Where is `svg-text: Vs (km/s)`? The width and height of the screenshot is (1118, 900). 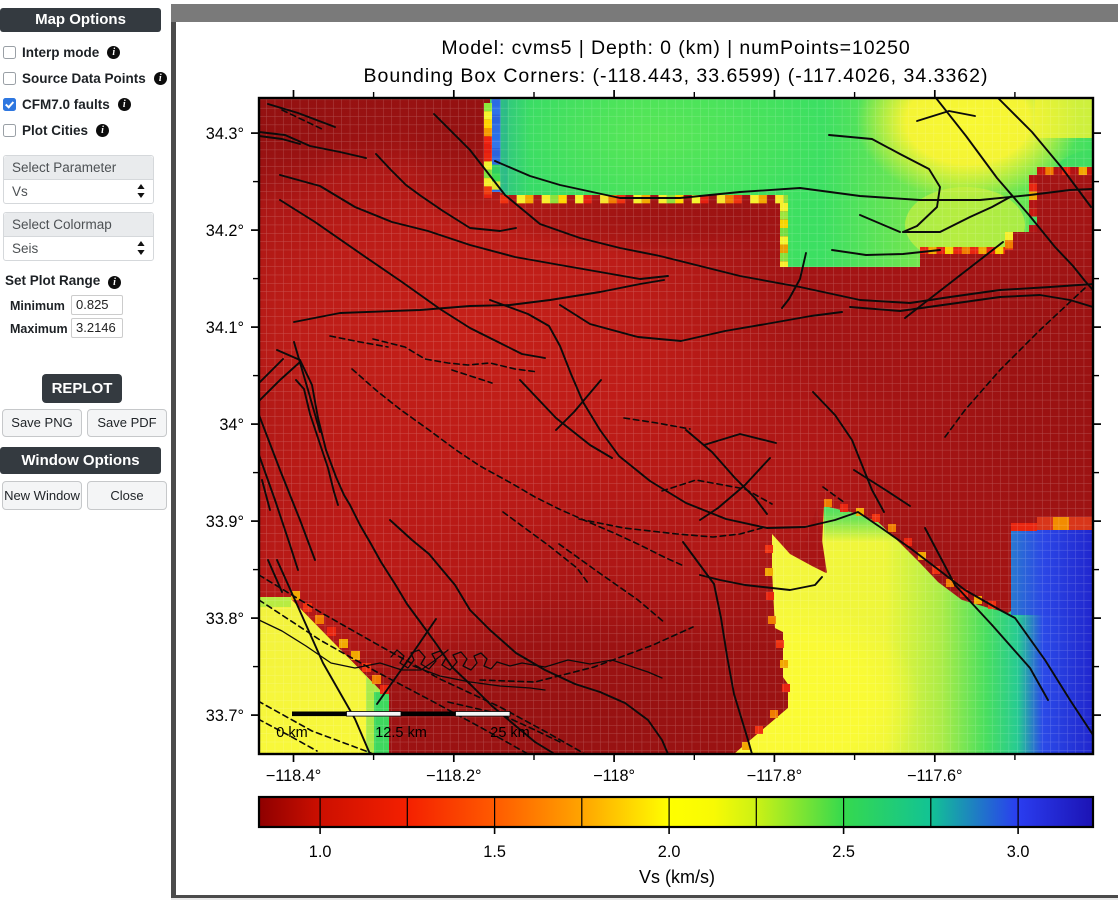
svg-text: Vs (km/s) is located at coordinates (677, 877).